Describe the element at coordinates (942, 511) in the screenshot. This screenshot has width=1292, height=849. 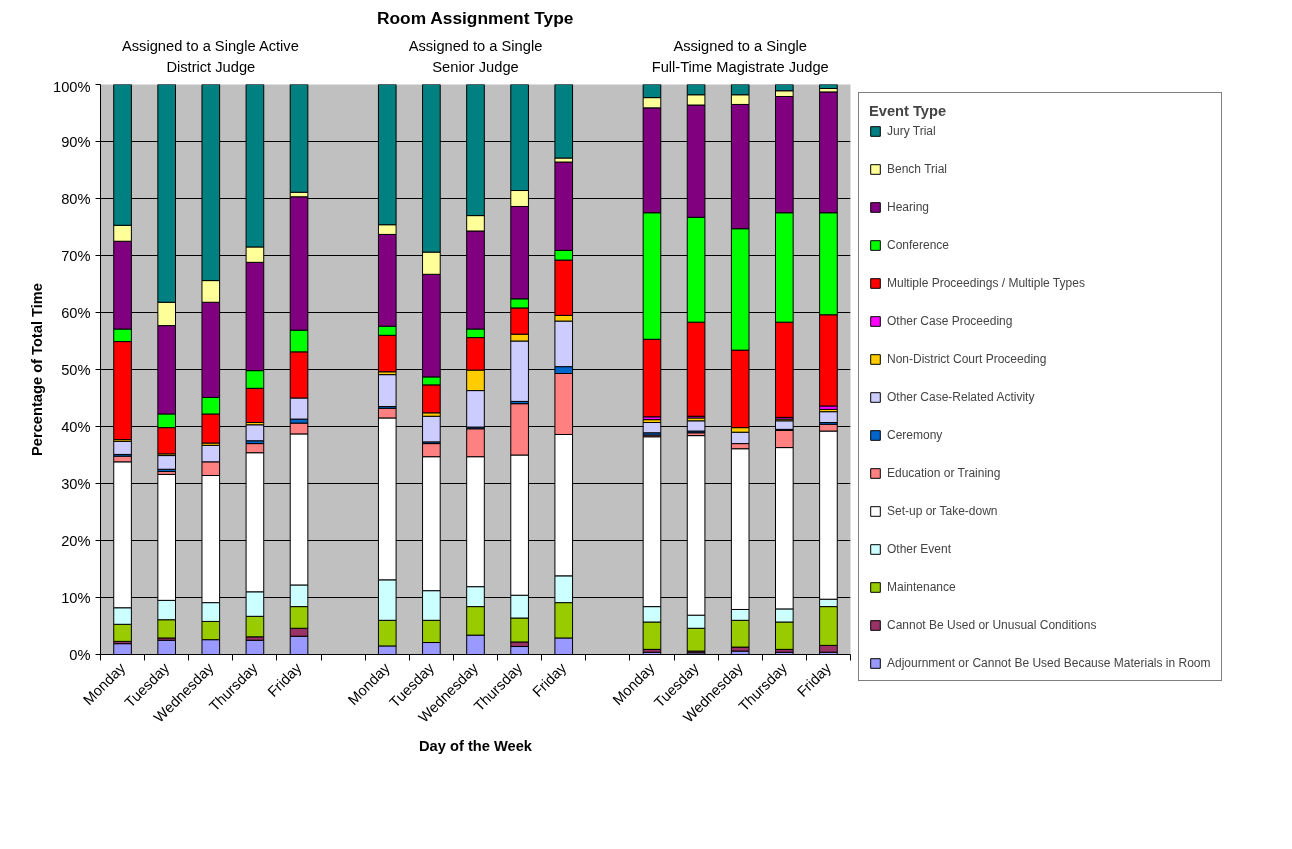
I see `legend-label: Set-up or Take-down` at that location.